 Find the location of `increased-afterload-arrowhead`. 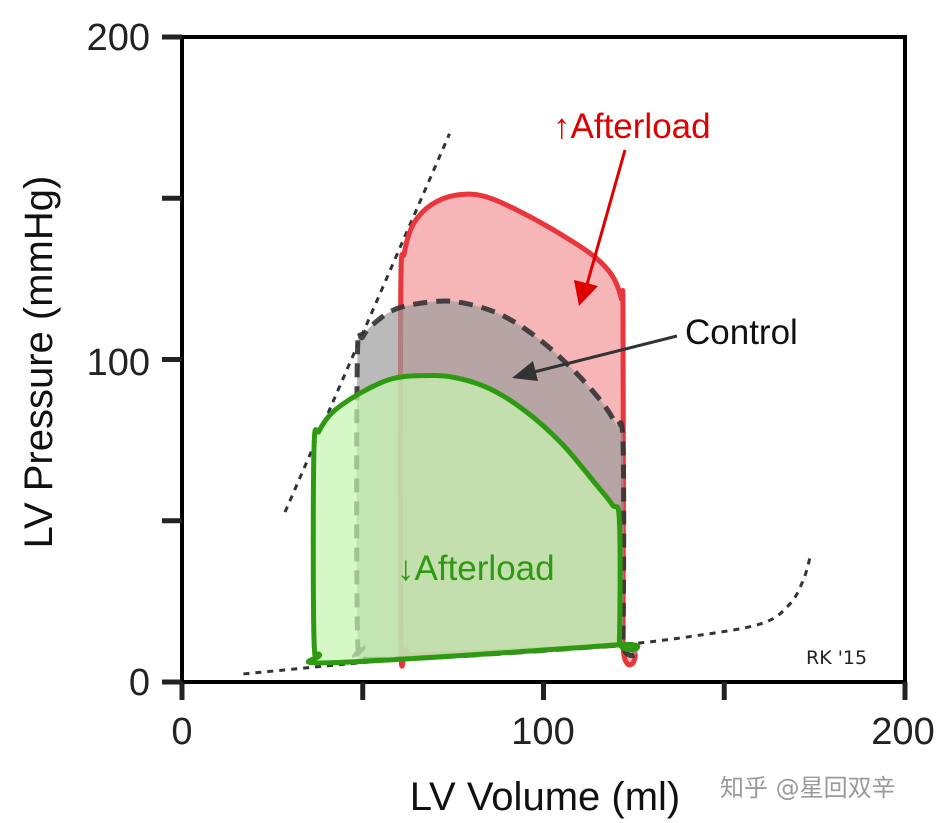

increased-afterload-arrowhead is located at coordinates (586, 293).